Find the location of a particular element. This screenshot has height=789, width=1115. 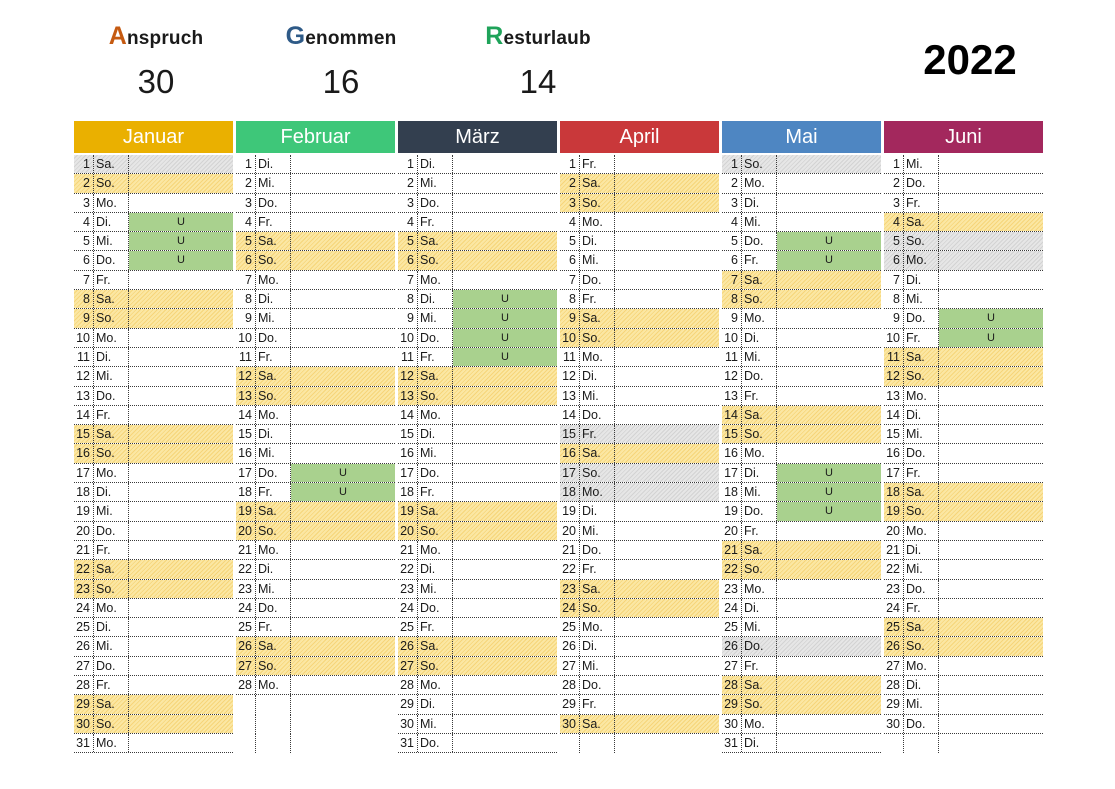

day-row: 8 Sa. is located at coordinates (153, 300).